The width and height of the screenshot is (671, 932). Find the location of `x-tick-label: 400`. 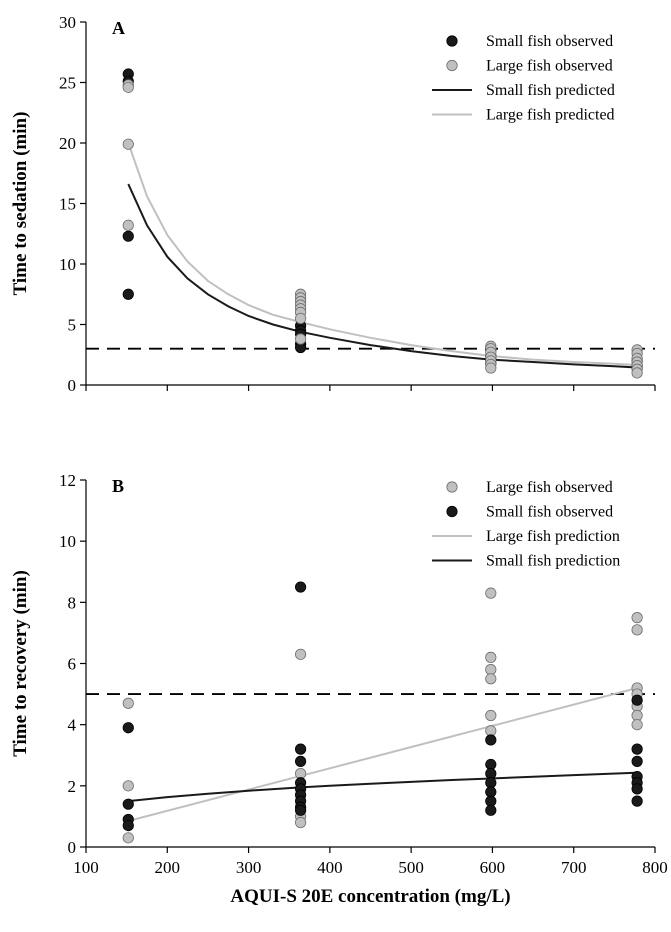

x-tick-label: 400 is located at coordinates (330, 867).